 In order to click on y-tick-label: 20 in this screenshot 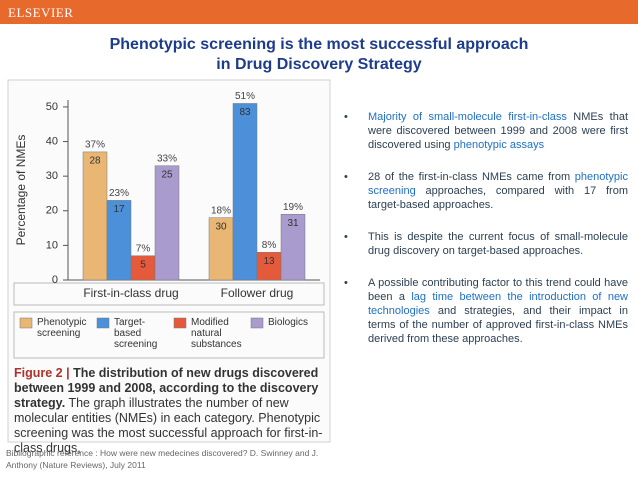, I will do `click(52, 211)`.